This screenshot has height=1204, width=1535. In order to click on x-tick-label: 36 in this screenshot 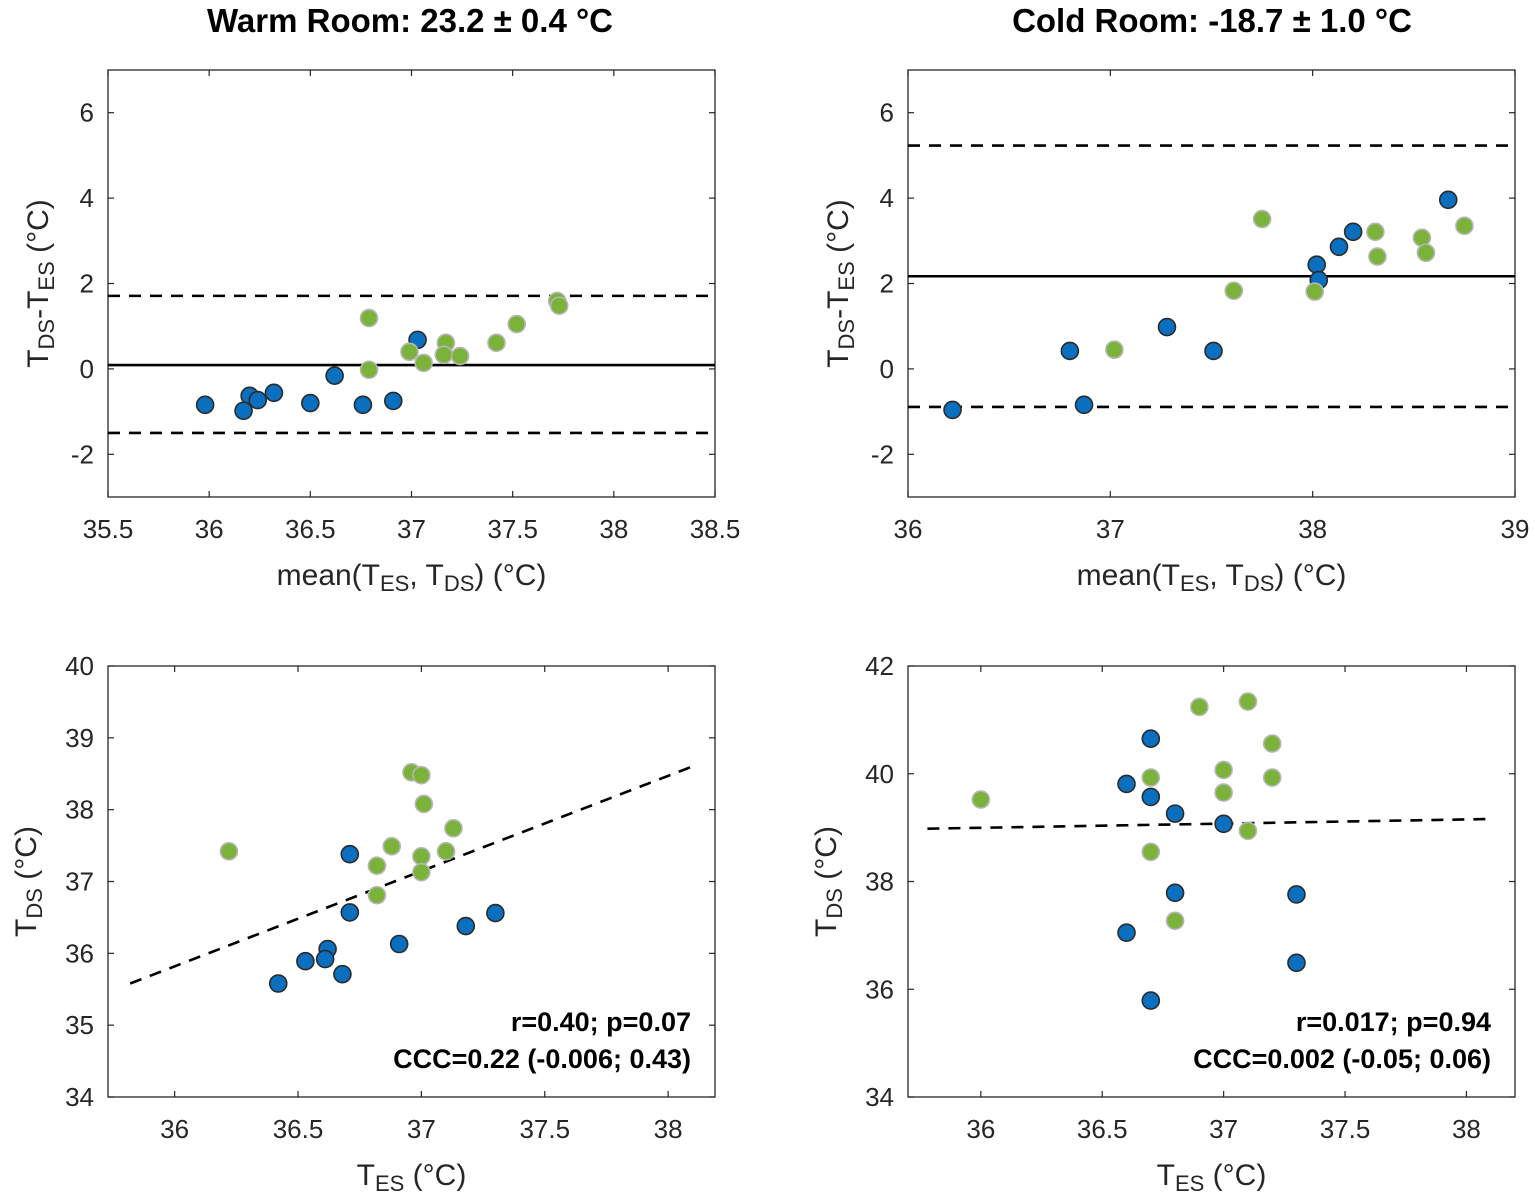, I will do `click(908, 529)`.